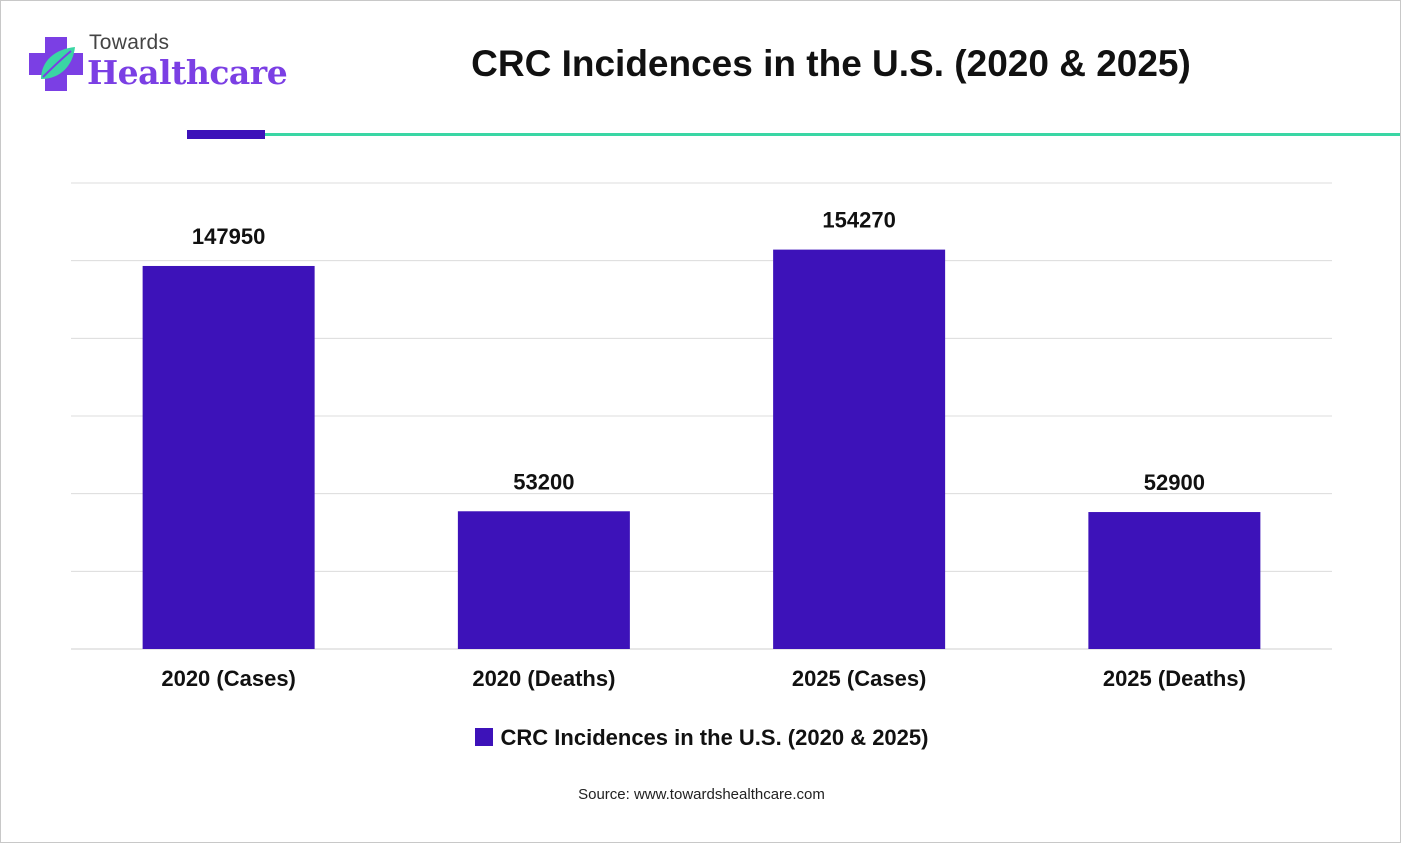 This screenshot has width=1401, height=844. I want to click on logo-top-text: Towards, so click(129, 42).